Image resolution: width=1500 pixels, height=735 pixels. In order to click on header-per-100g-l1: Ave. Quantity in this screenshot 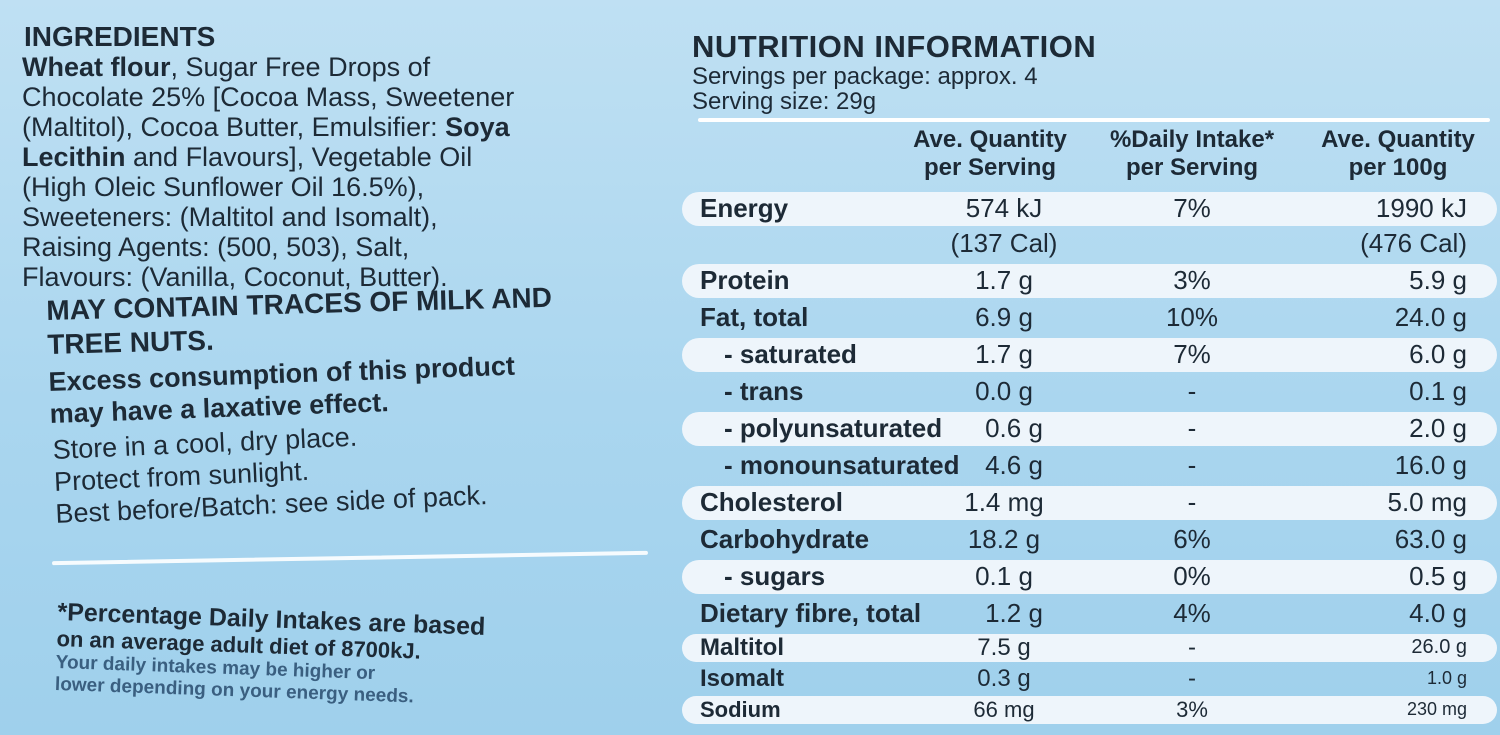, I will do `click(1398, 139)`.